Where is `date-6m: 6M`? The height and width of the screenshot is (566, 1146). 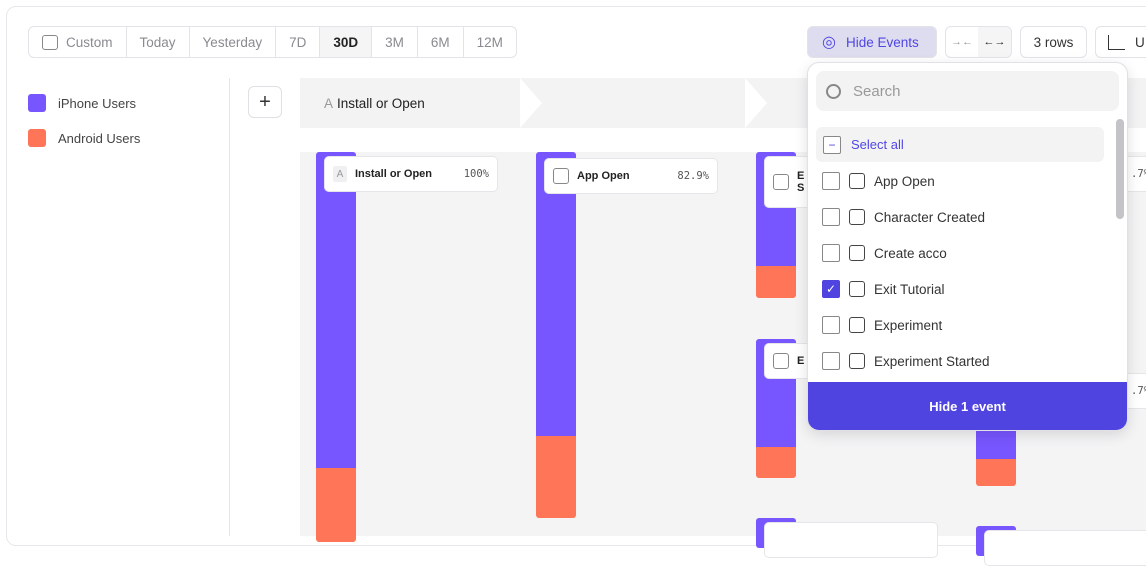
date-6m: 6M is located at coordinates (441, 42).